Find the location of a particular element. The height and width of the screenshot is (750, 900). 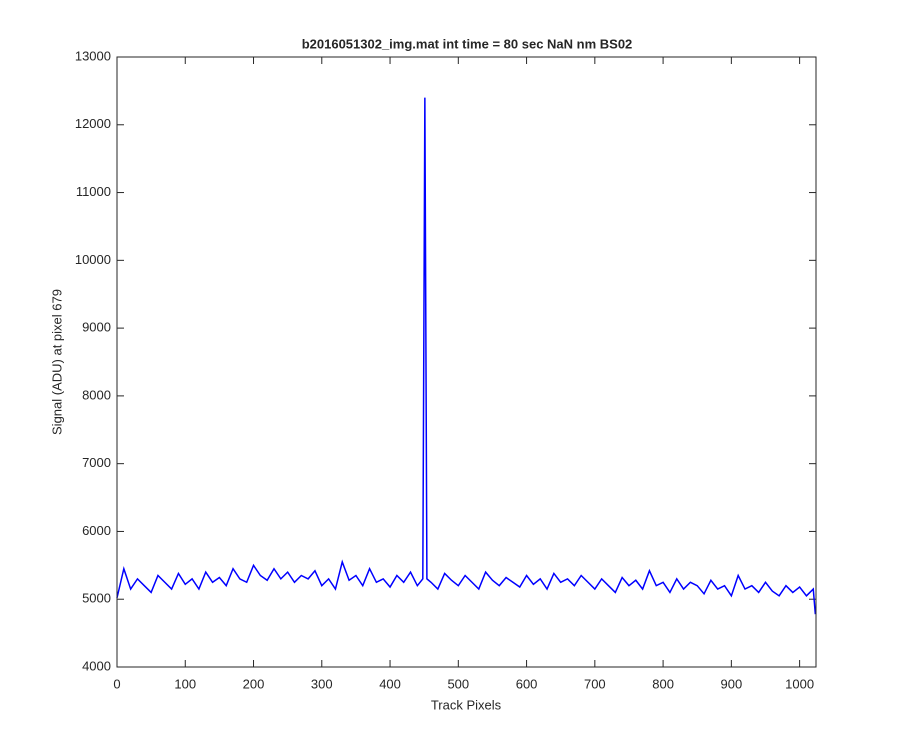

x-tick-label: 1000 is located at coordinates (799, 683).